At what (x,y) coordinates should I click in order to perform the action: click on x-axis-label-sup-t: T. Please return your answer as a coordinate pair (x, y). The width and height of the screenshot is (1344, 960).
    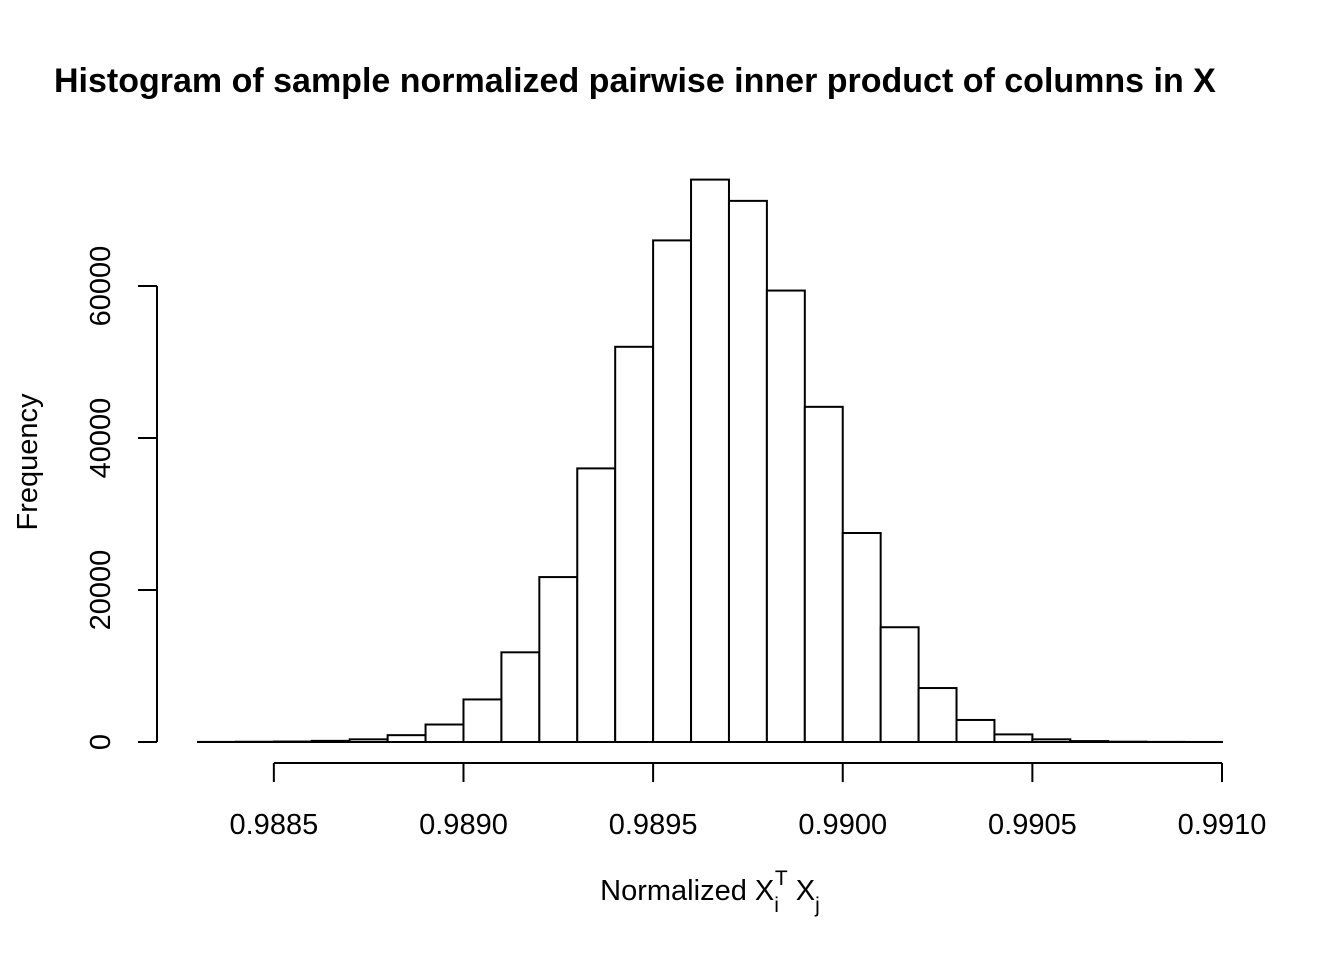
    Looking at the image, I should click on (781, 878).